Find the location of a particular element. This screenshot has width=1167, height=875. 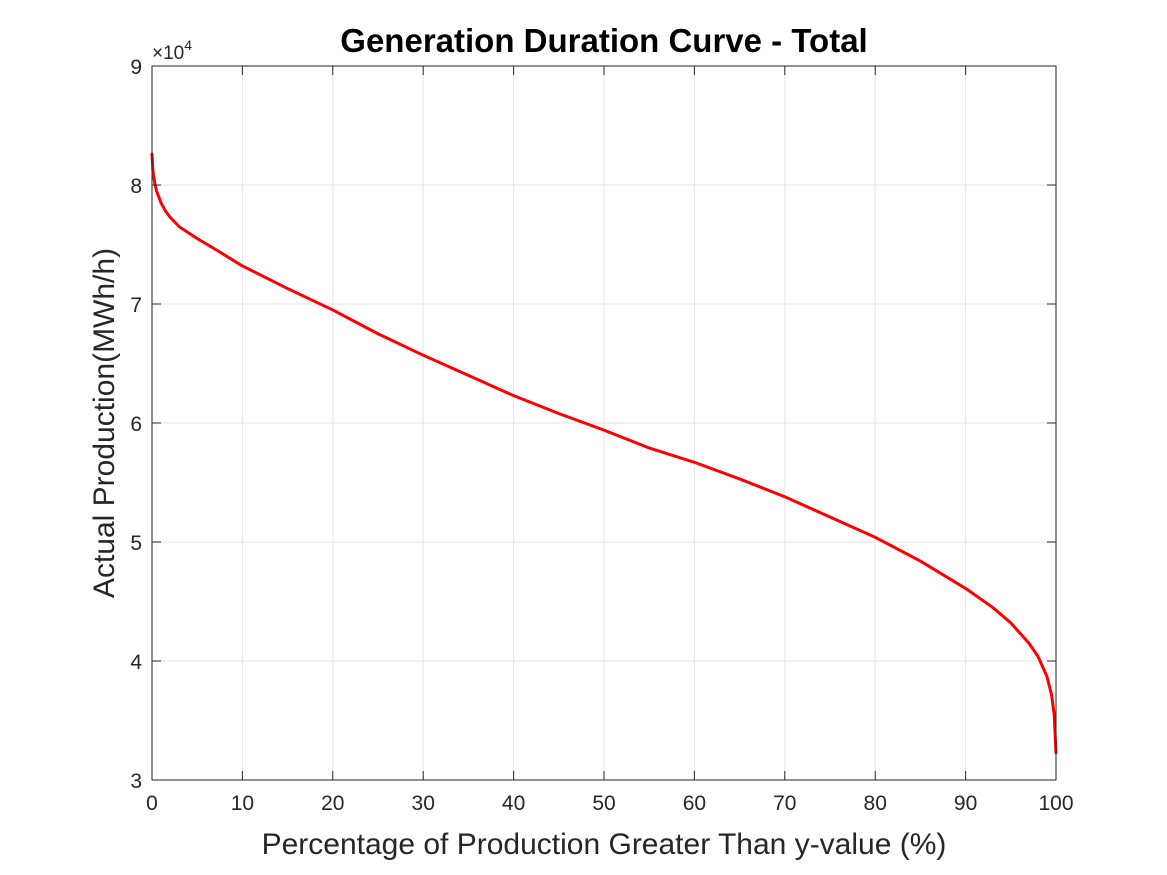

y-tick-label: 7 is located at coordinates (136, 305).